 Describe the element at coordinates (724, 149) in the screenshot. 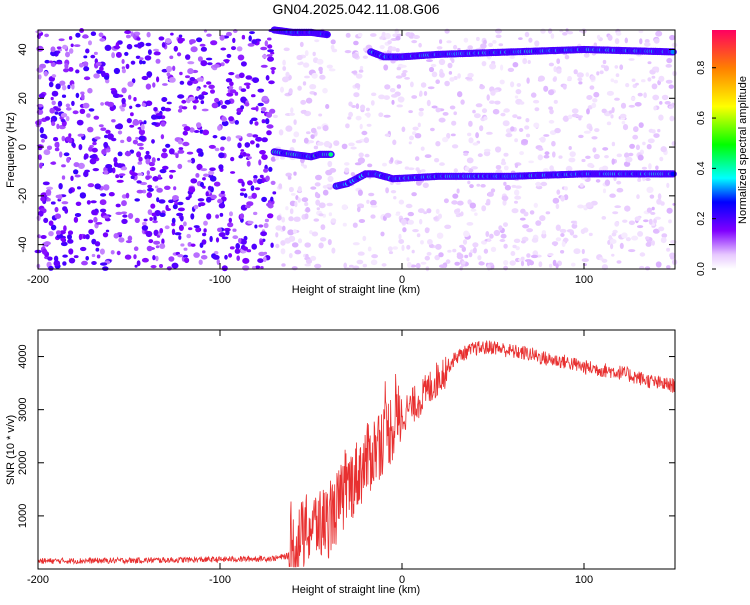

I see `colorbar-gradient` at that location.